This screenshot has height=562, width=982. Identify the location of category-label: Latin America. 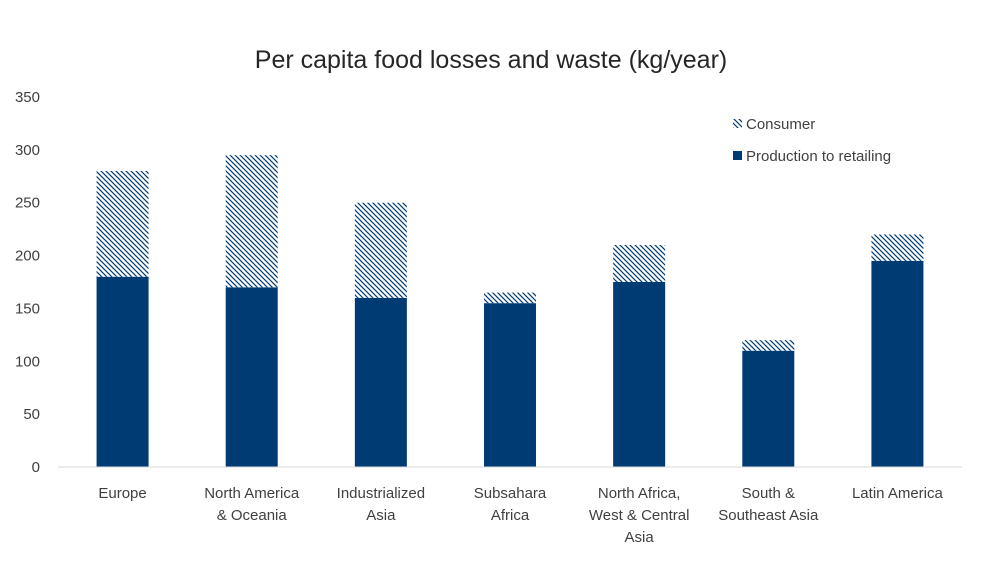
(898, 493).